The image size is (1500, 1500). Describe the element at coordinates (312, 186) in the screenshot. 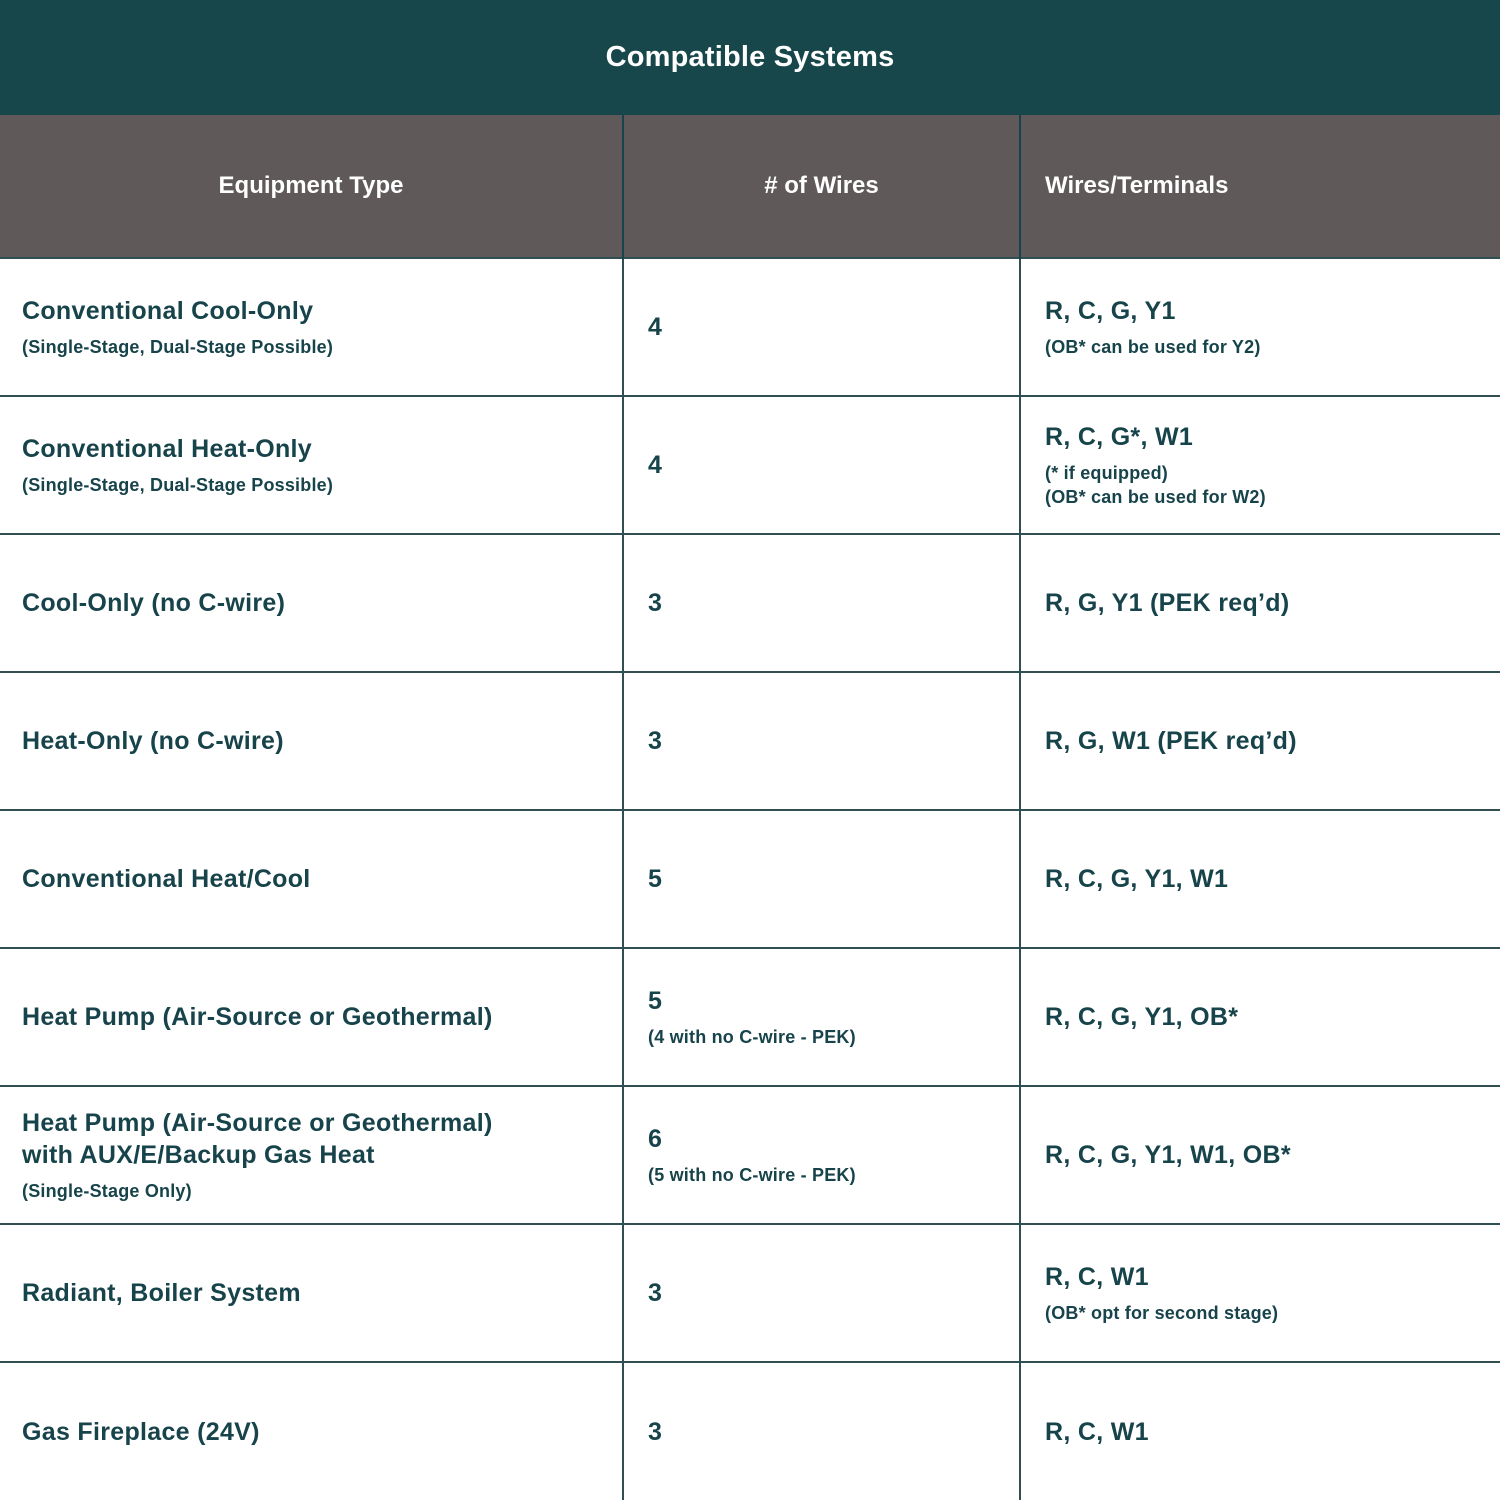

I see `column-header-equipment-type: Equipment Type` at that location.